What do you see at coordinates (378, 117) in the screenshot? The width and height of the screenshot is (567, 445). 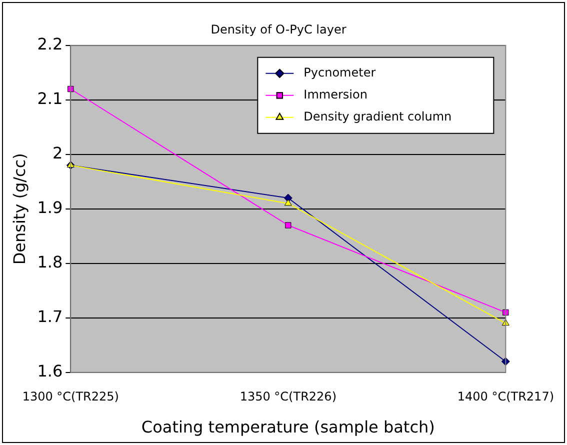 I see `legend-label: Density gradient column` at bounding box center [378, 117].